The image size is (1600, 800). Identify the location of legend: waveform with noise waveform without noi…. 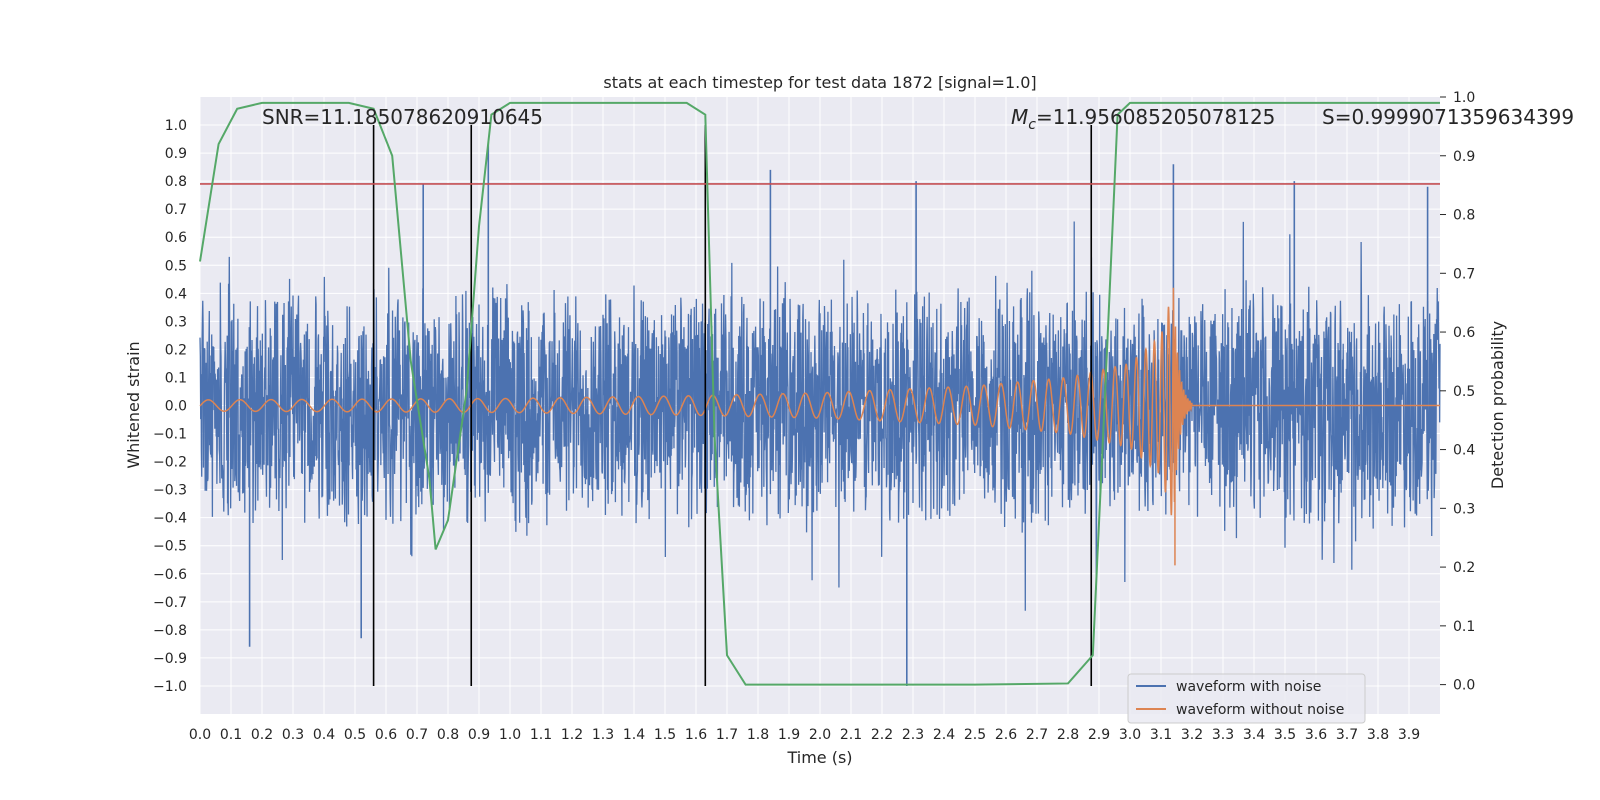
(1246, 698).